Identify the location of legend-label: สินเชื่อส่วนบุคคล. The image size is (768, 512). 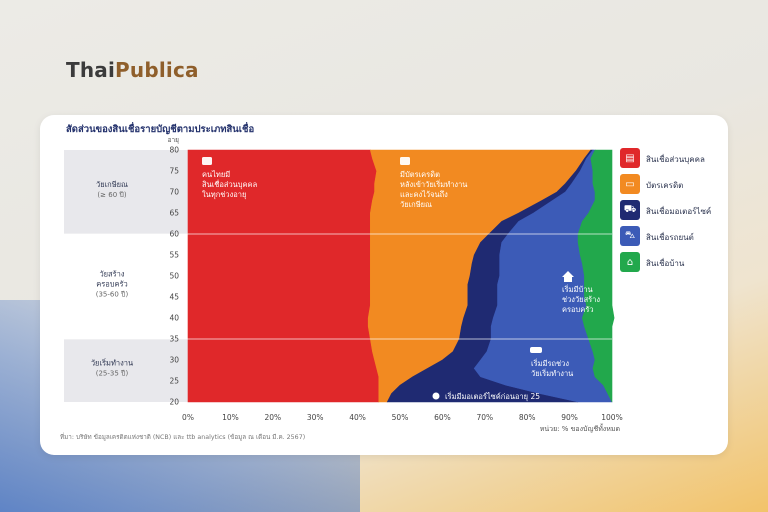
(675, 159).